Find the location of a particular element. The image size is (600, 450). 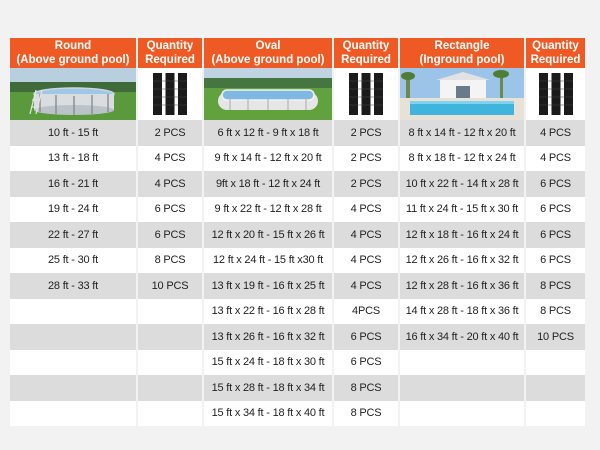

table-cell-round-size: 10 ft - 15 ft is located at coordinates (73, 133).